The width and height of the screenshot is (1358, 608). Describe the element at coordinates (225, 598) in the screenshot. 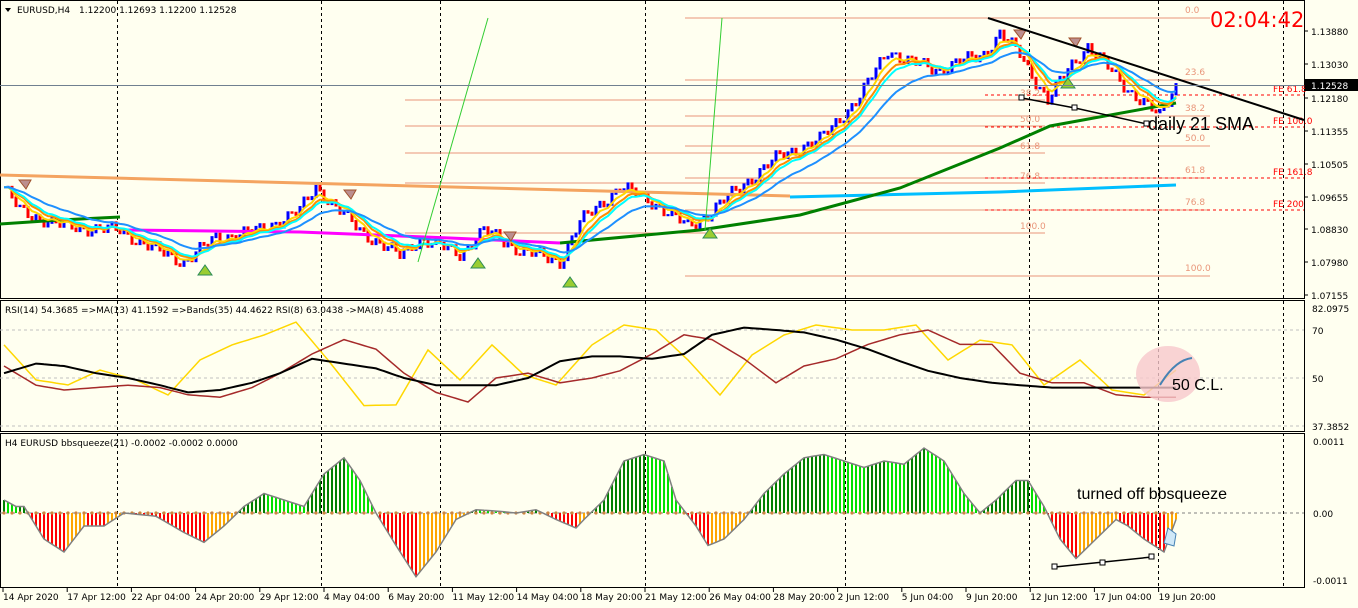

I see `time-tick-label: 24 Apr 20:00` at that location.